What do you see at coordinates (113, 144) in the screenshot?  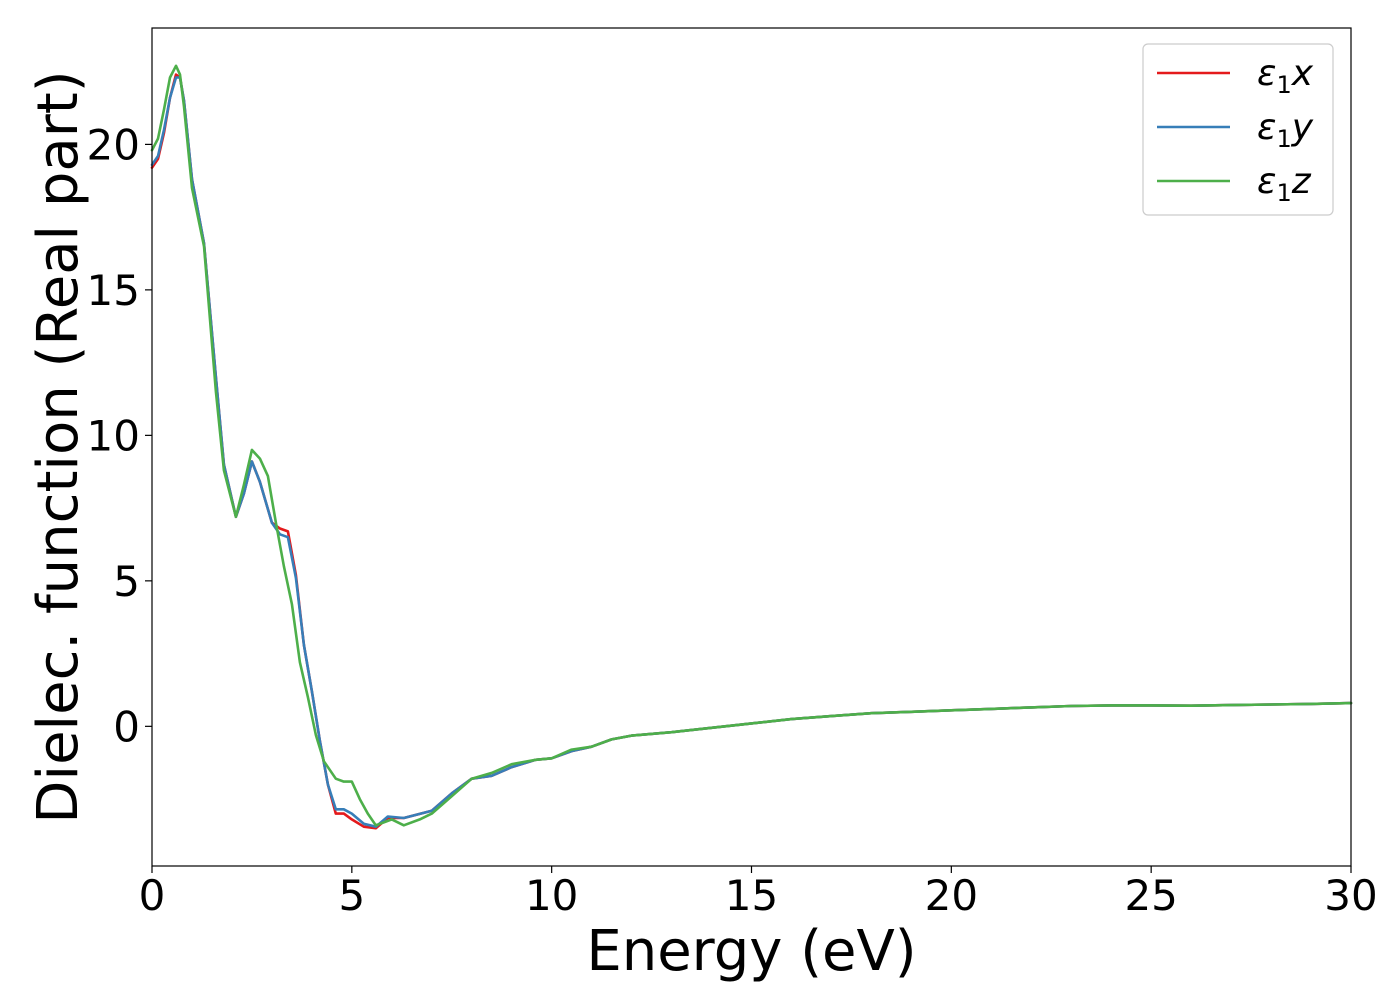 I see `y-tick-label: 20` at bounding box center [113, 144].